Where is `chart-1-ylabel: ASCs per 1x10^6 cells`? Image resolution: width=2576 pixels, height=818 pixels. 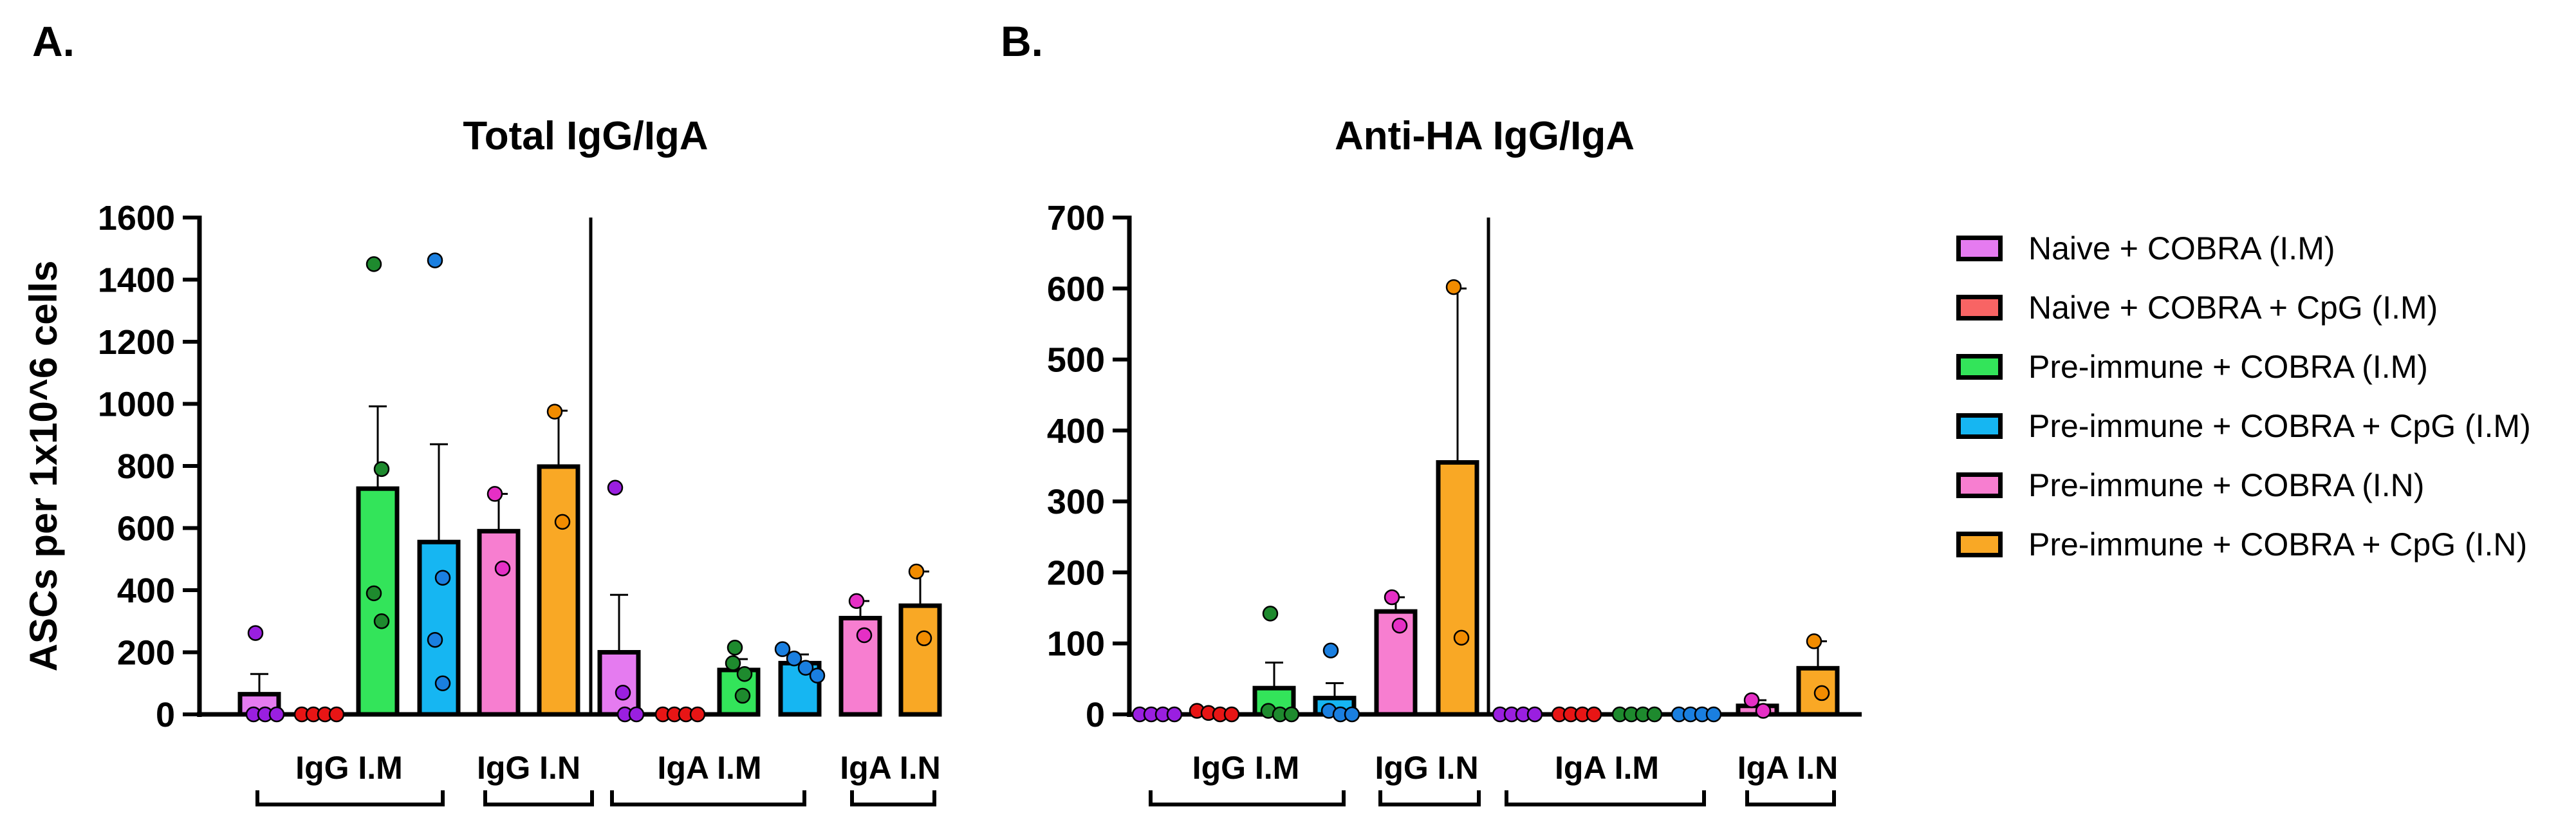 chart-1-ylabel: ASCs per 1x10^6 cells is located at coordinates (43, 466).